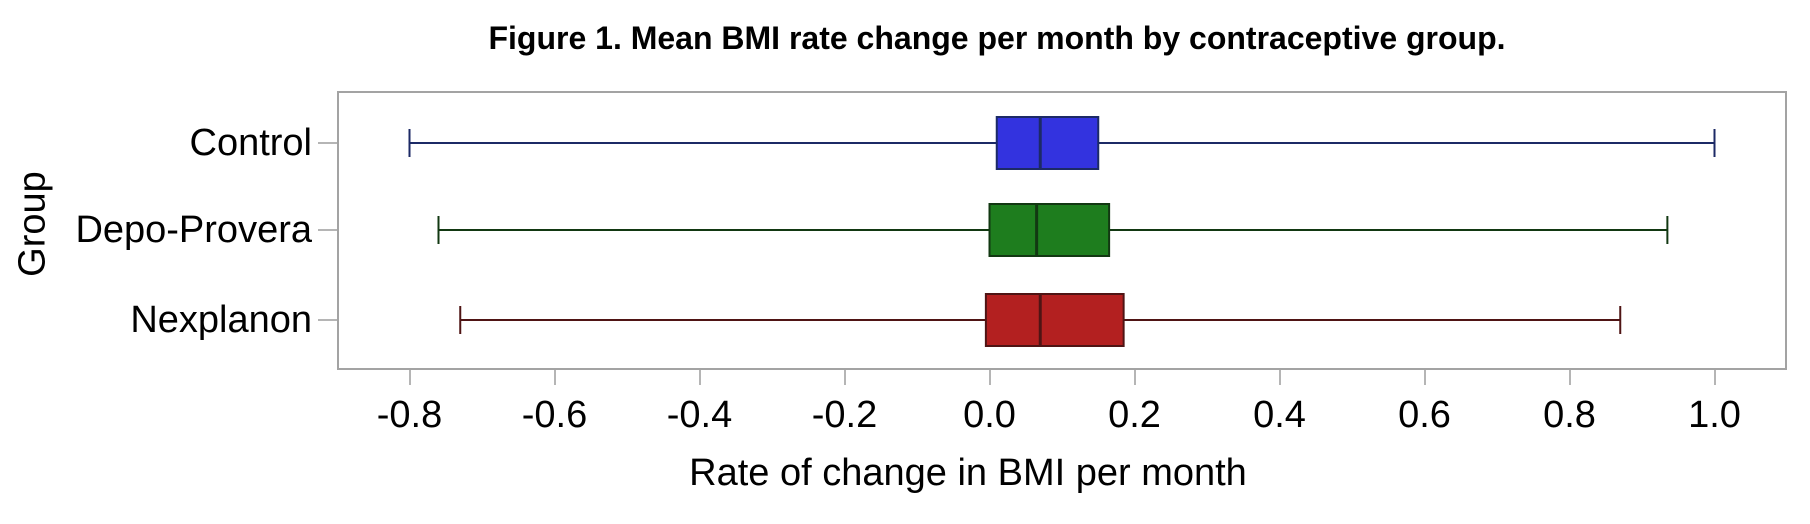  I want to click on x-tick-label: -0.2, so click(844, 415).